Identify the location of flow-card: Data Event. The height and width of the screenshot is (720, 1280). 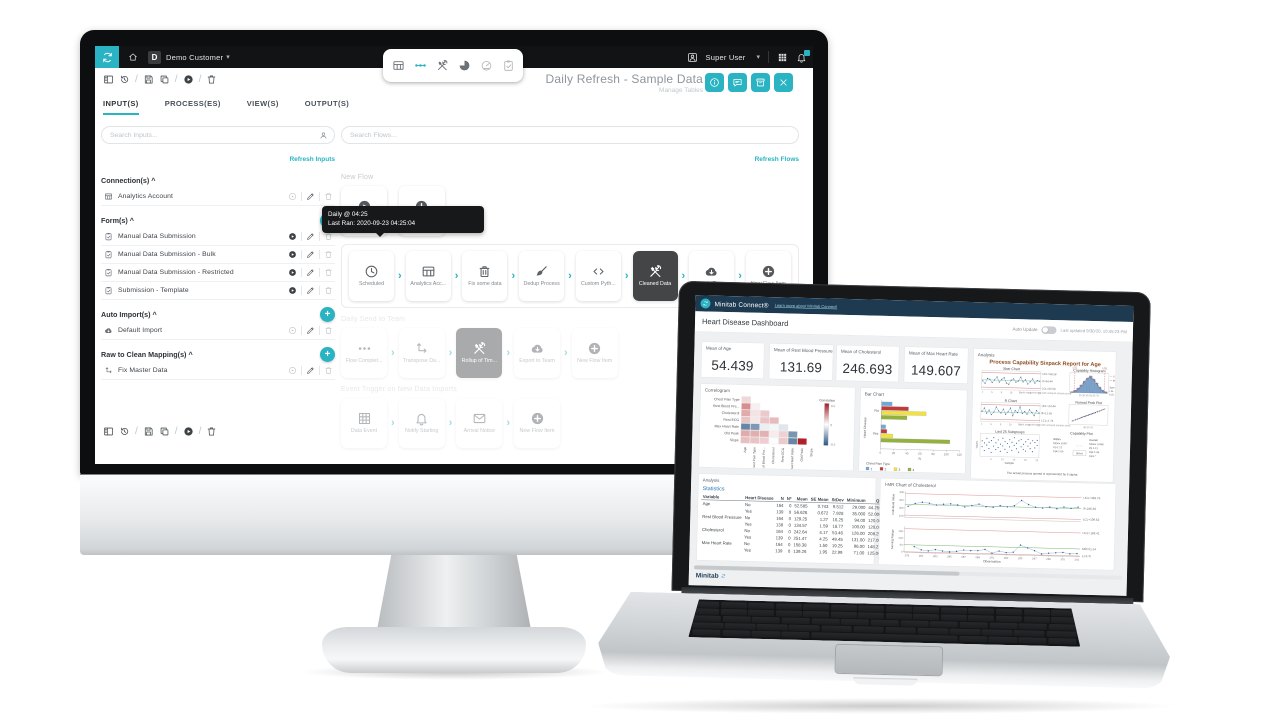
(364, 423).